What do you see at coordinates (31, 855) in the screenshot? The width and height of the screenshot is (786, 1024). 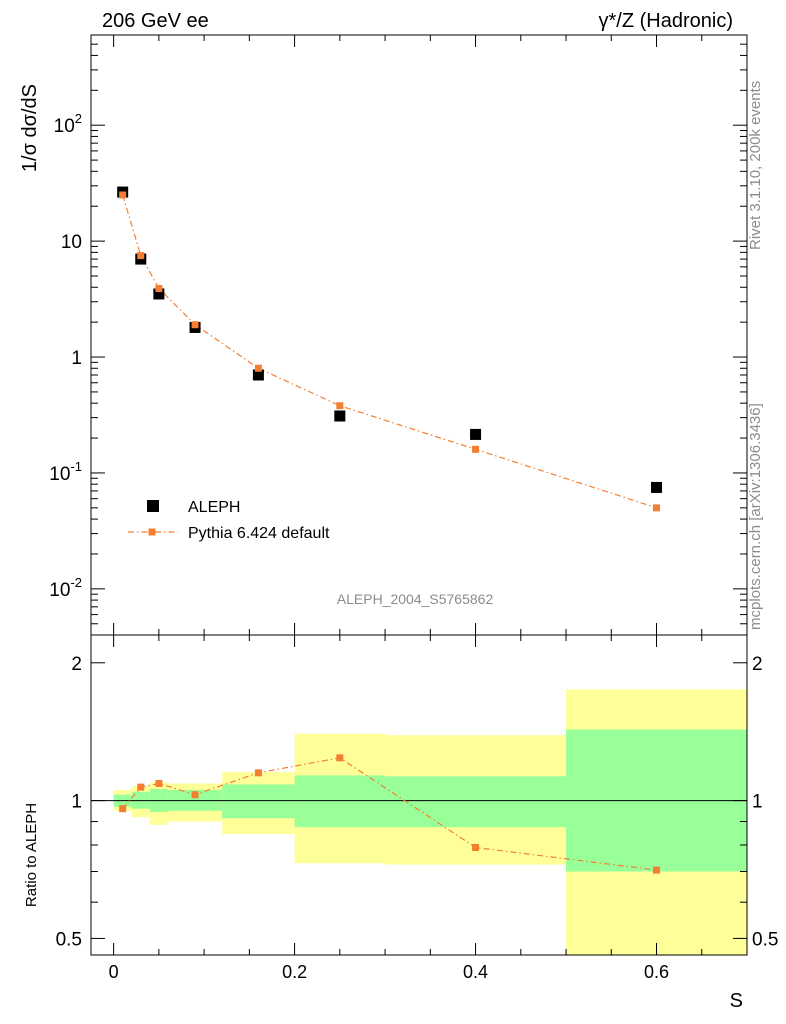 I see `ratio-y-axis-label: Ratio to ALEPH` at bounding box center [31, 855].